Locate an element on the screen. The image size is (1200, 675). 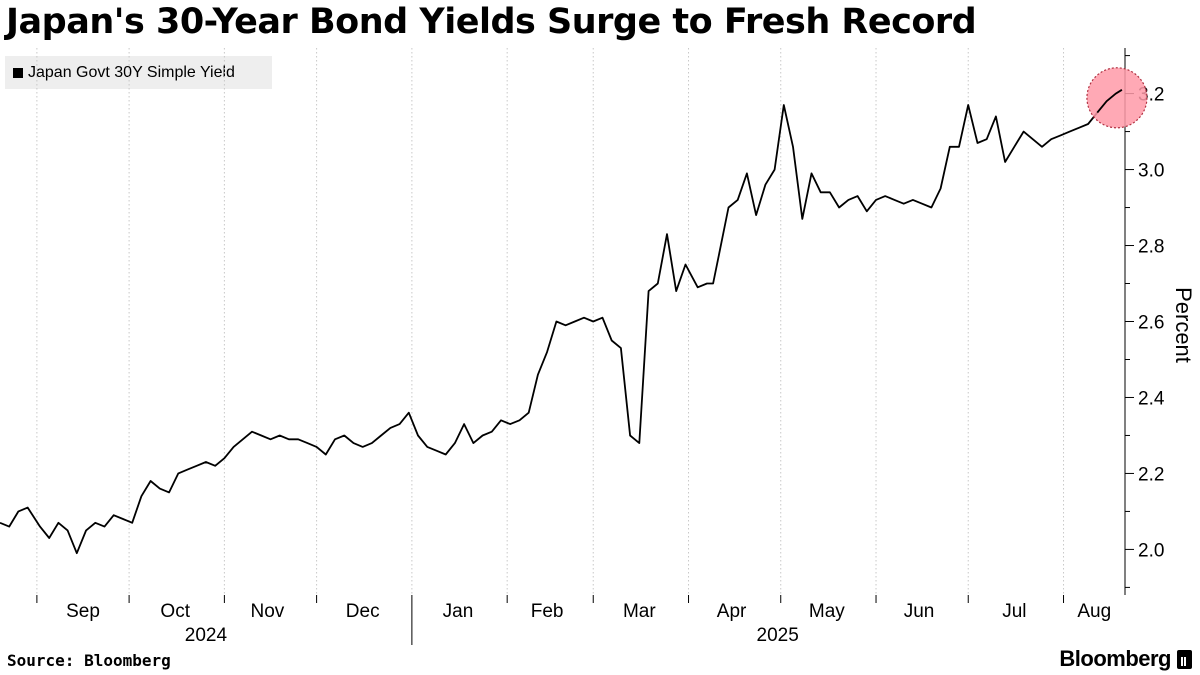
y-tick-label: 2.8 is located at coordinates (1151, 247).